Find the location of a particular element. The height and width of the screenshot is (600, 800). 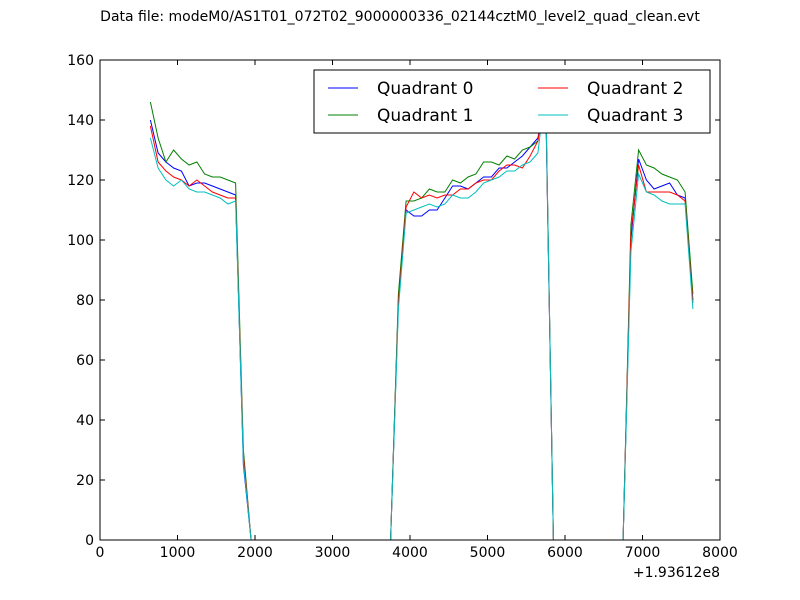

x-tick-label: 4000 is located at coordinates (410, 553).